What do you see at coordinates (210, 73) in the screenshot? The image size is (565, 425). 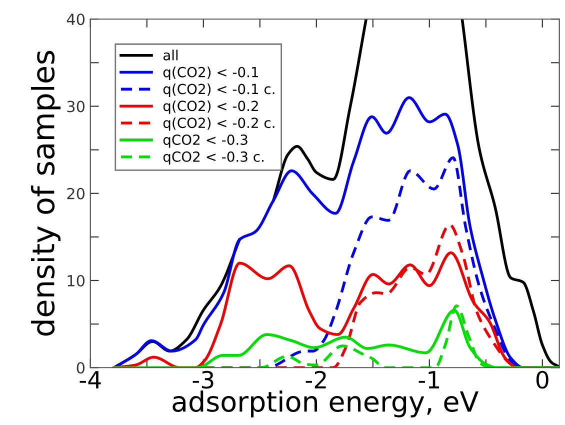 I see `legend-label: q(CO2) < -0.1` at bounding box center [210, 73].